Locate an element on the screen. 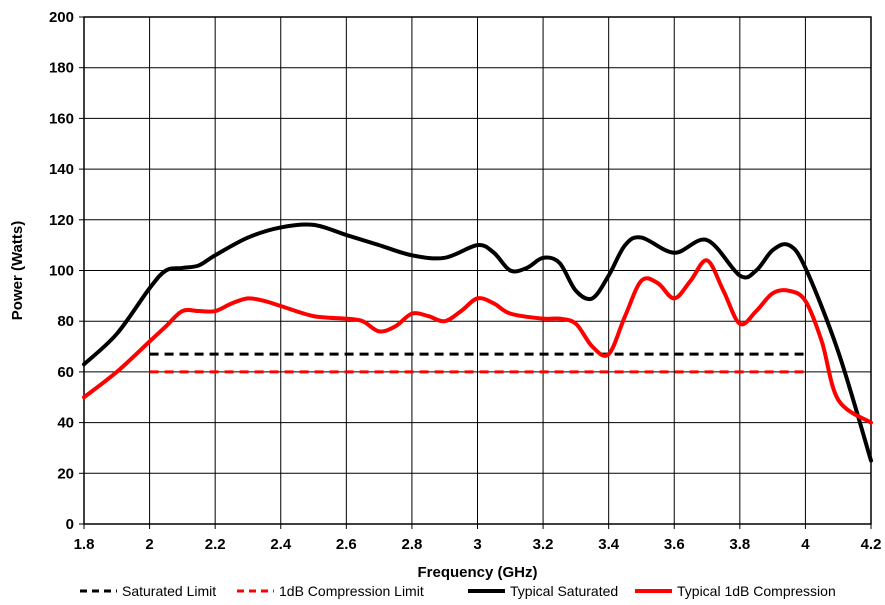 The width and height of the screenshot is (885, 605). legend-label-1db-compression-limit: 1dB Compression Limit is located at coordinates (351, 591).